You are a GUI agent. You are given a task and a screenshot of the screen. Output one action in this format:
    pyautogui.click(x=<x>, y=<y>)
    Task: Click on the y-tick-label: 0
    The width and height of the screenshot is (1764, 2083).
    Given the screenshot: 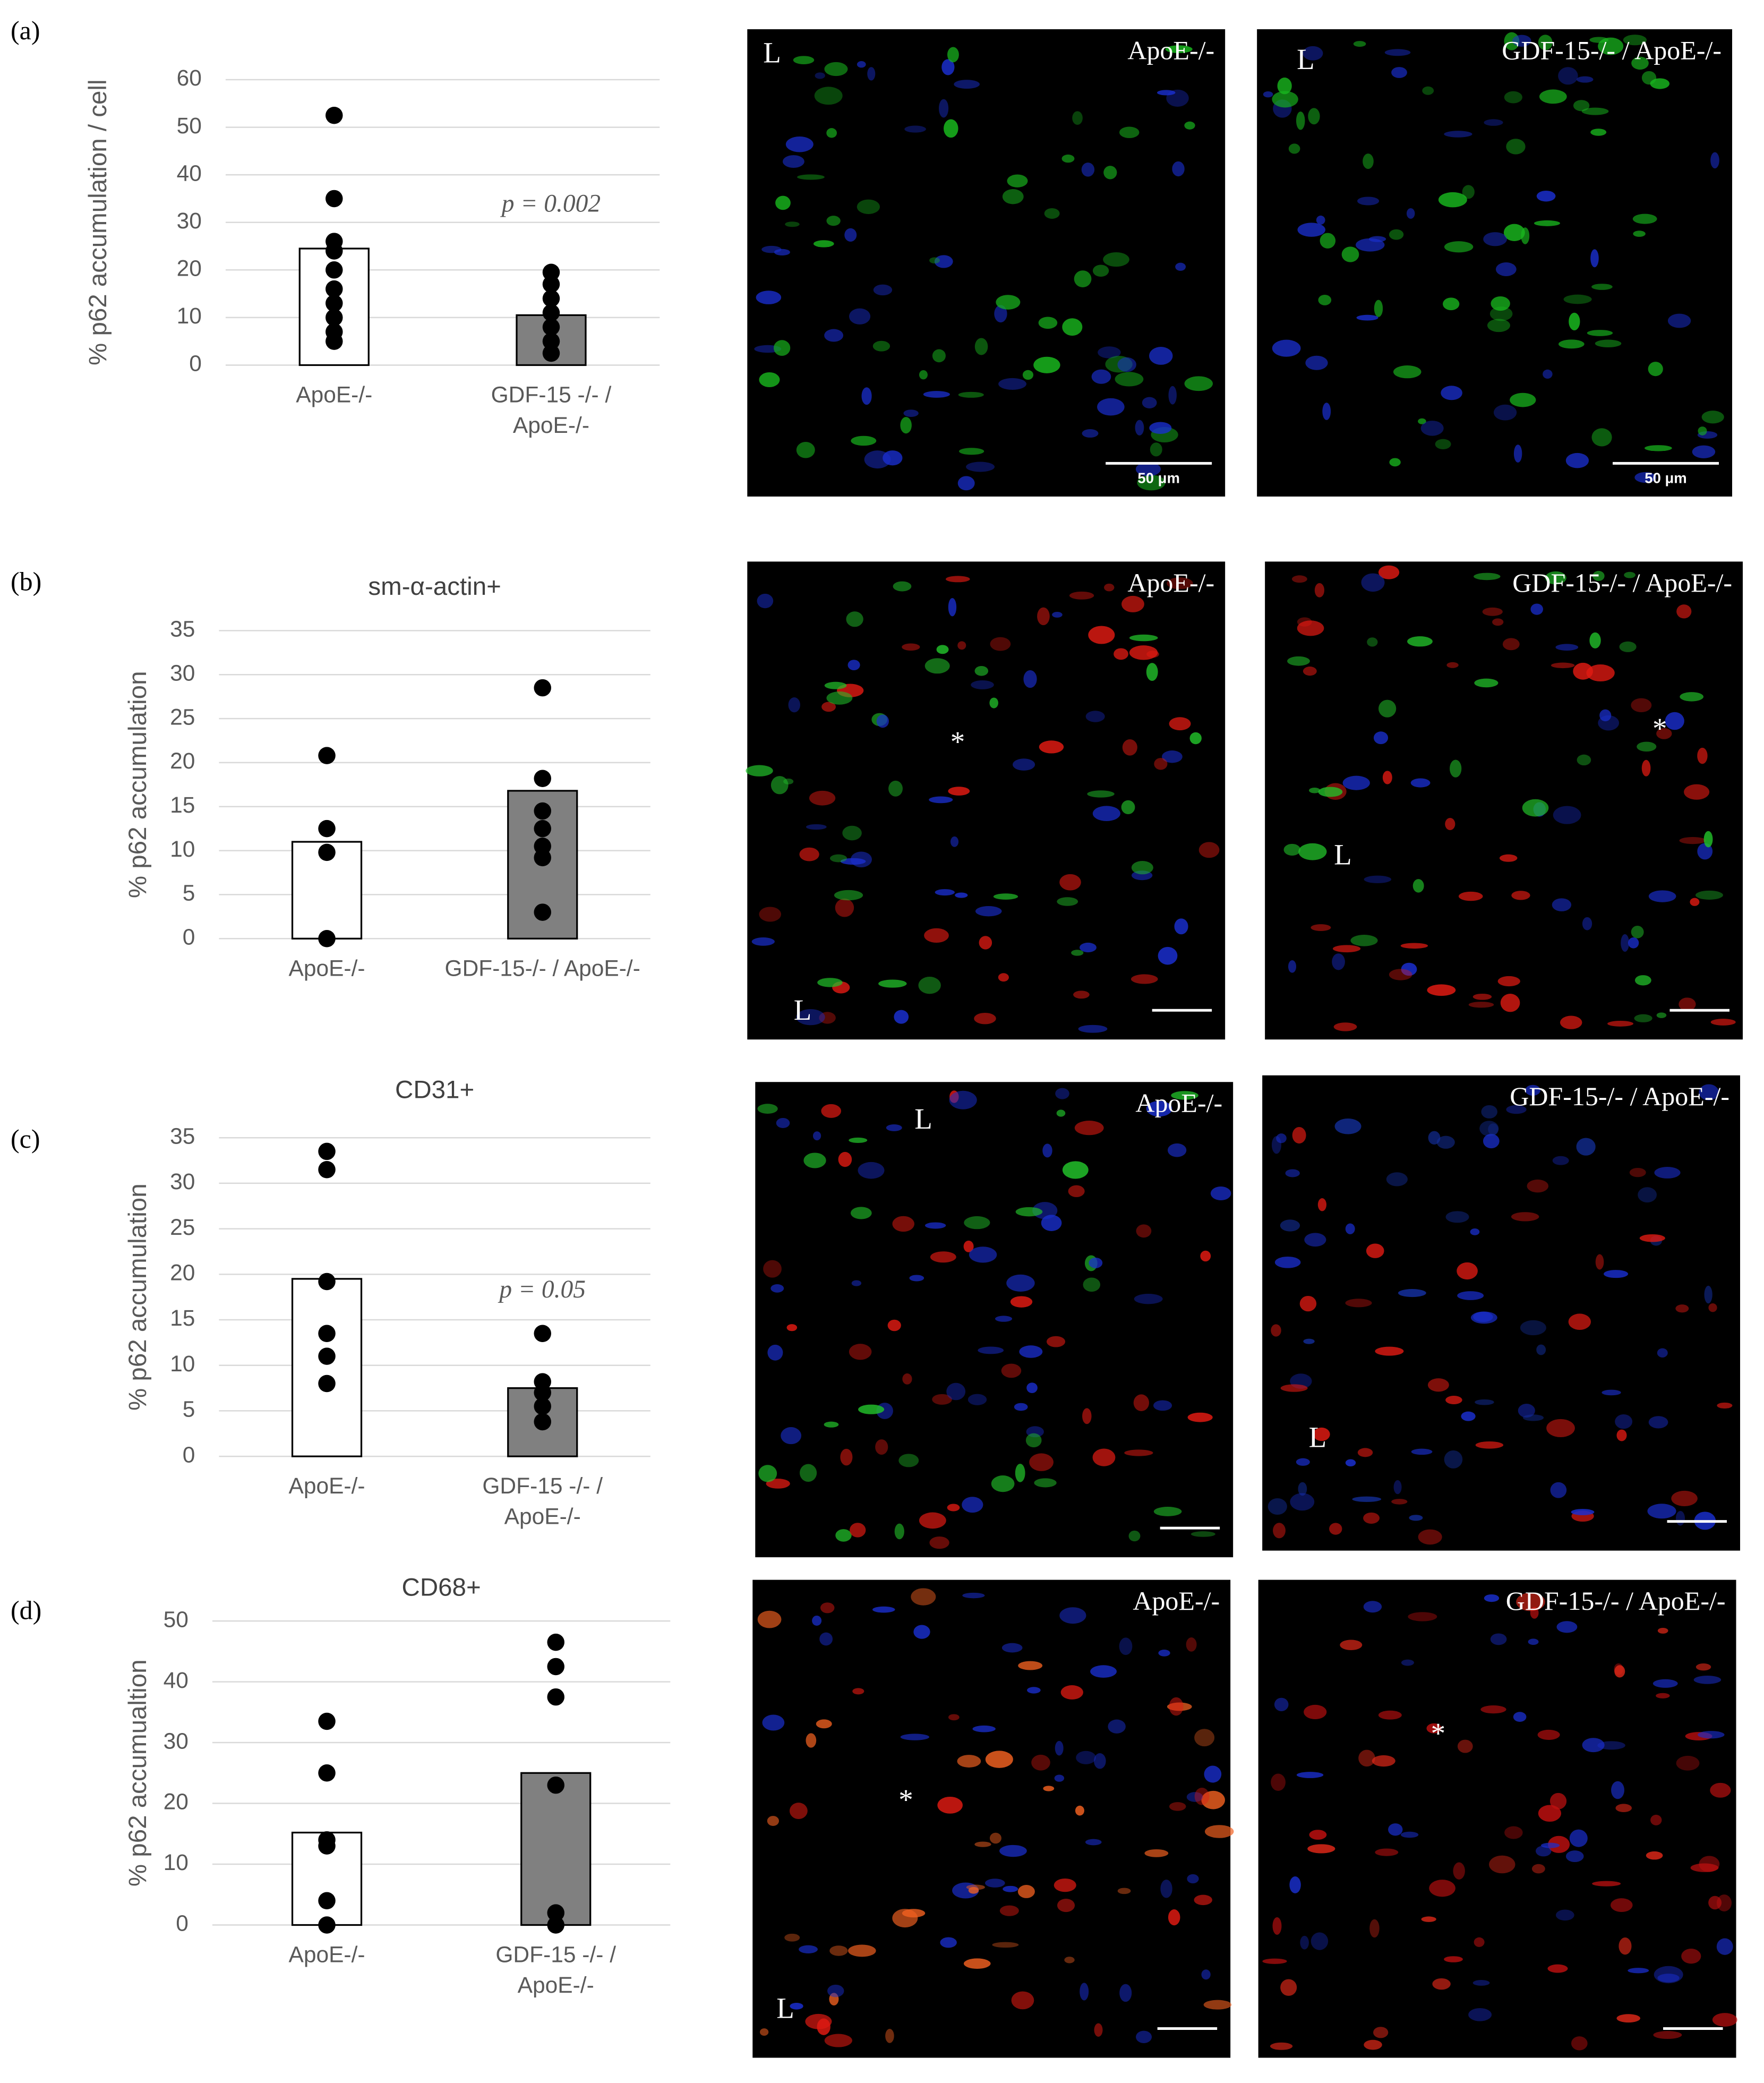 What is the action you would take?
    pyautogui.click(x=195, y=365)
    